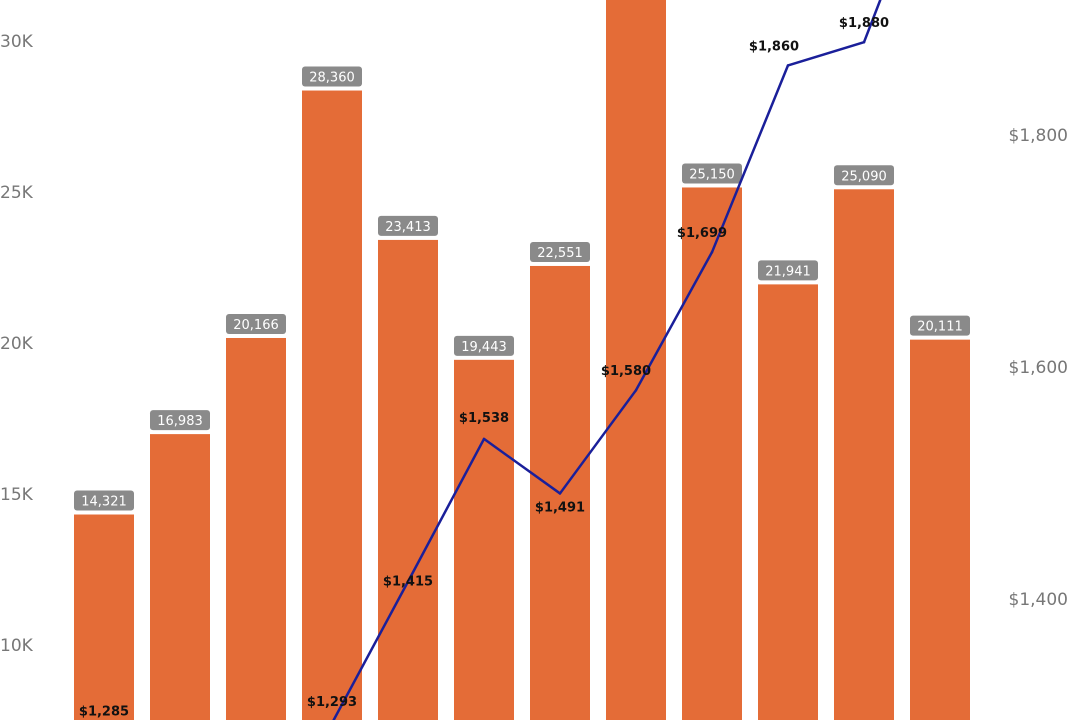 This screenshot has height=720, width=1080. What do you see at coordinates (702, 233) in the screenshot?
I see `line-data-label: $1,699` at bounding box center [702, 233].